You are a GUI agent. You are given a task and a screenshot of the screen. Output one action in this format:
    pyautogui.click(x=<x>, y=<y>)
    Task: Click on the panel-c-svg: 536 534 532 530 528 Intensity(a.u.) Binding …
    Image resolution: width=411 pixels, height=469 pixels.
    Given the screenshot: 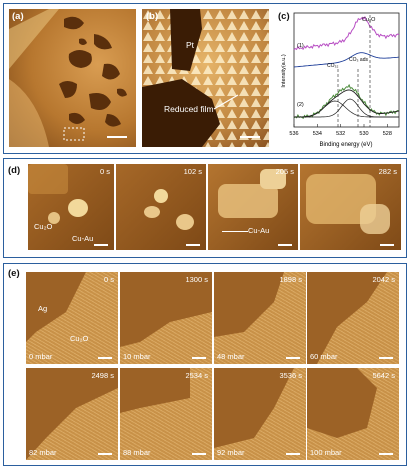 What is the action you would take?
    pyautogui.click(x=340, y=80)
    